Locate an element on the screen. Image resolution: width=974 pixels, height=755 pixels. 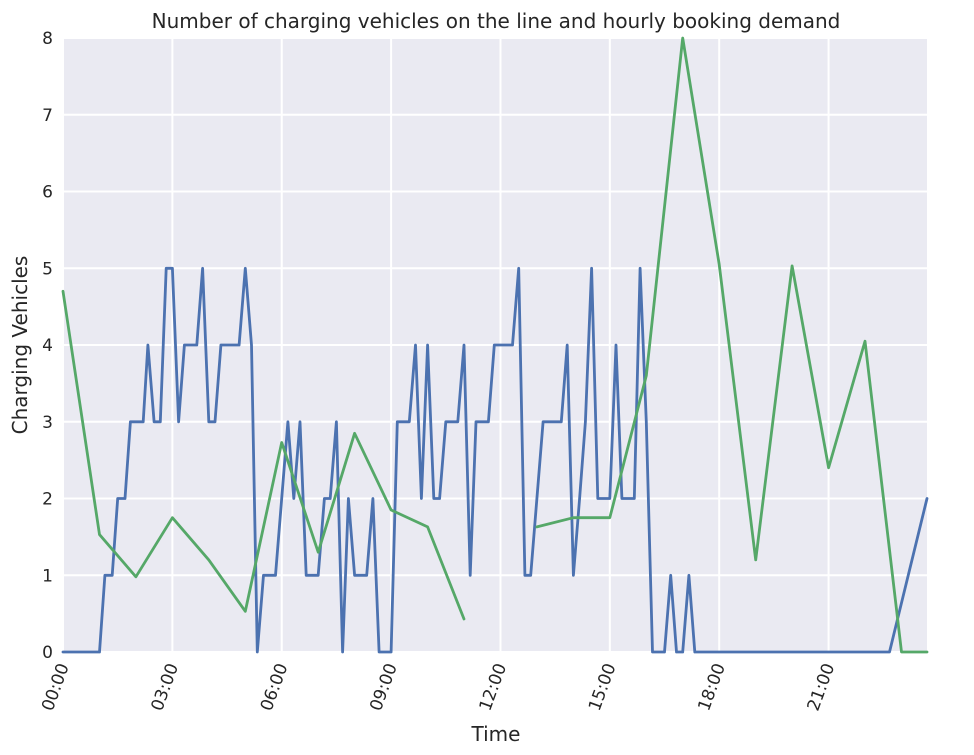
y-tick-label: 4 is located at coordinates (47, 346).